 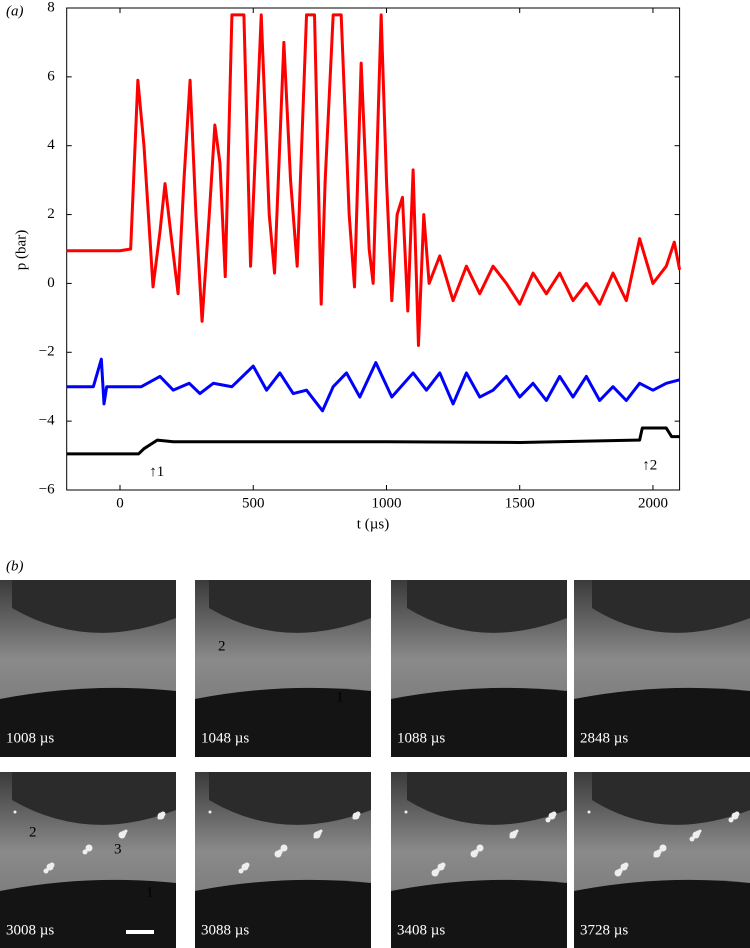 I want to click on photo-frame: 3408 µs, so click(x=479, y=860).